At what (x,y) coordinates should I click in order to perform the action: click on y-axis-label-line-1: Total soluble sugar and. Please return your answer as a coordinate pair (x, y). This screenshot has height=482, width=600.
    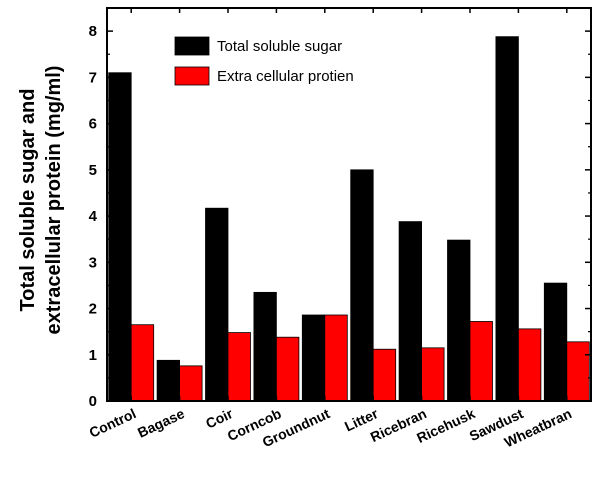
    Looking at the image, I should click on (28, 200).